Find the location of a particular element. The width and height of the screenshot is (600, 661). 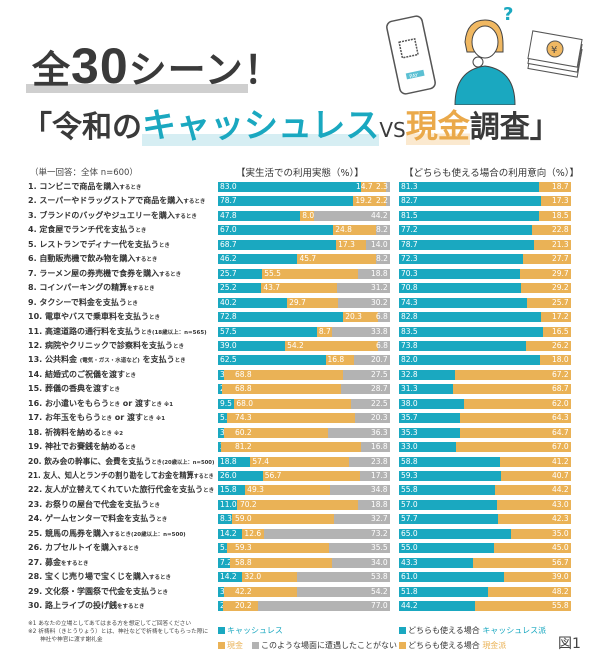

title-underline is located at coordinates (137, 88).